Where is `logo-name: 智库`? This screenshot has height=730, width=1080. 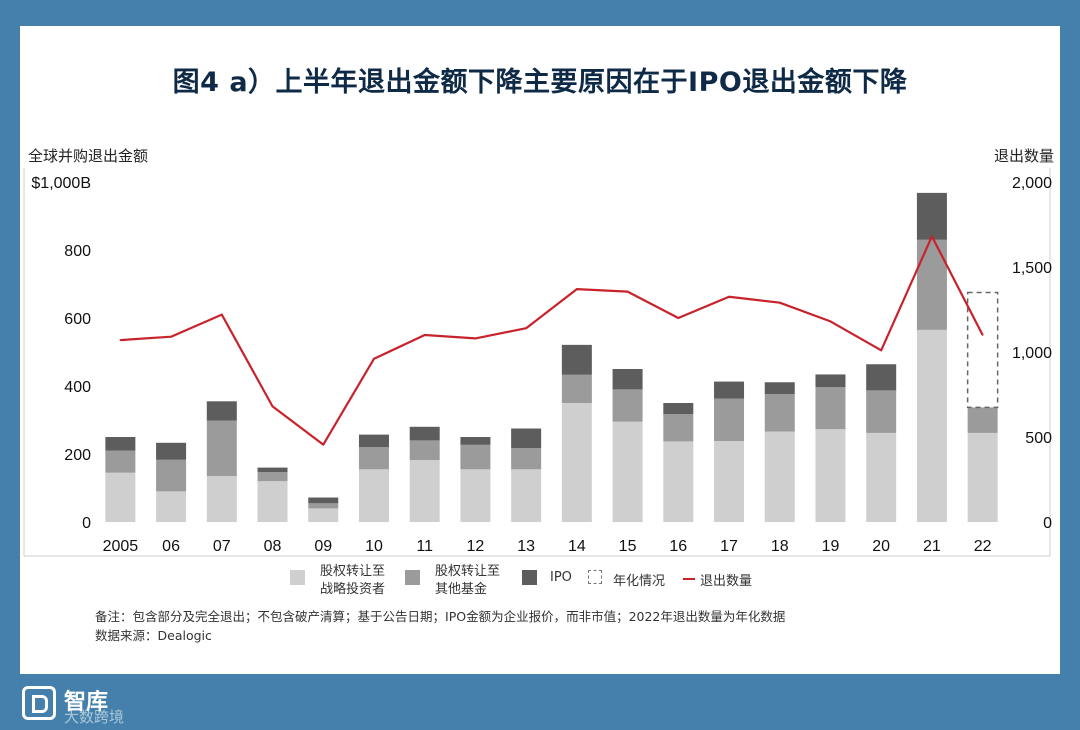
logo-name: 智库 is located at coordinates (86, 702).